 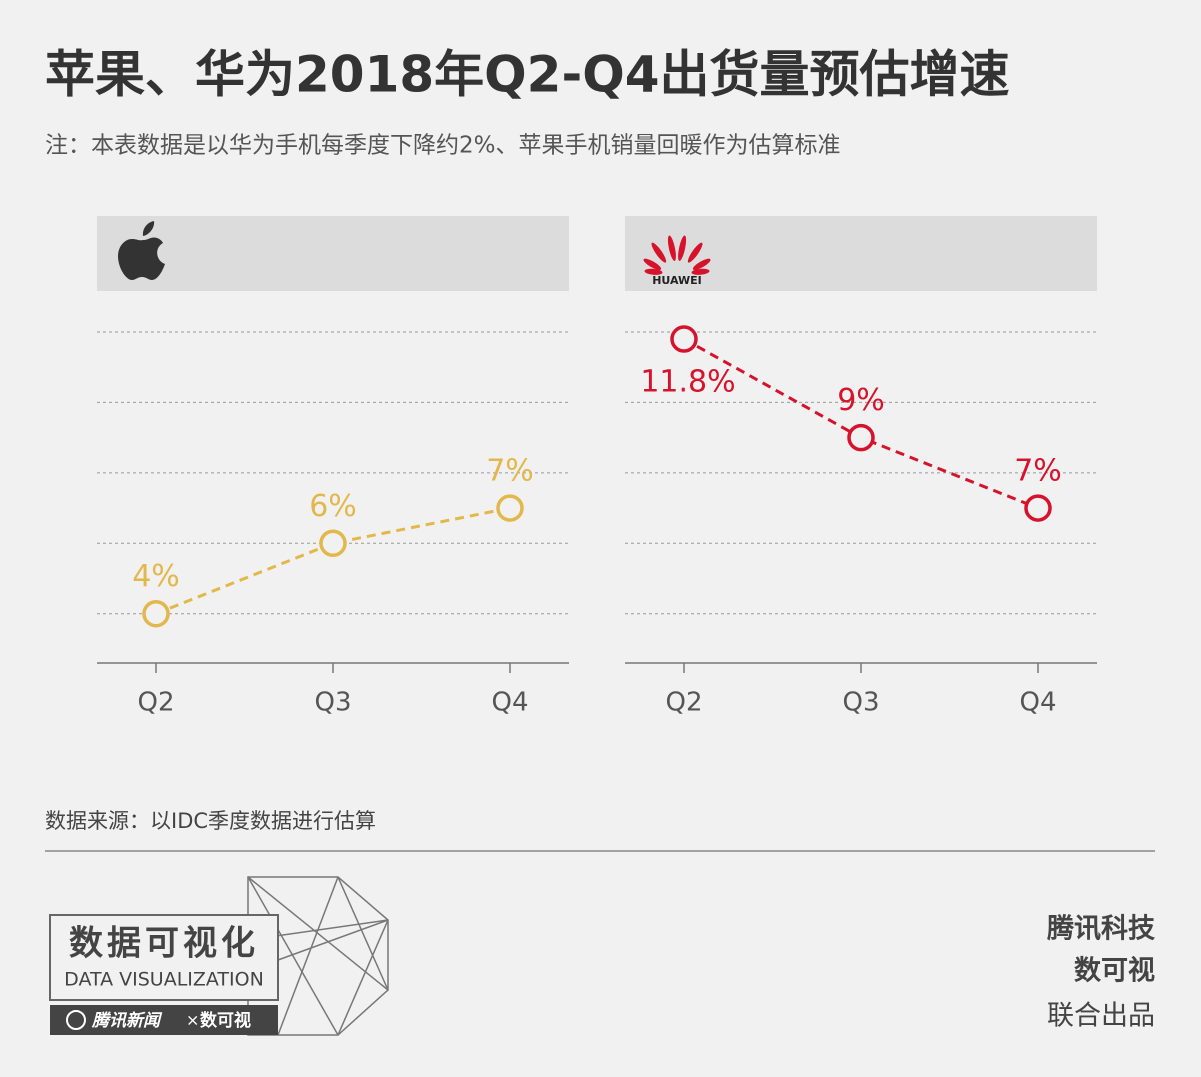 What do you see at coordinates (687, 382) in the screenshot?
I see `value-label: 11.8%` at bounding box center [687, 382].